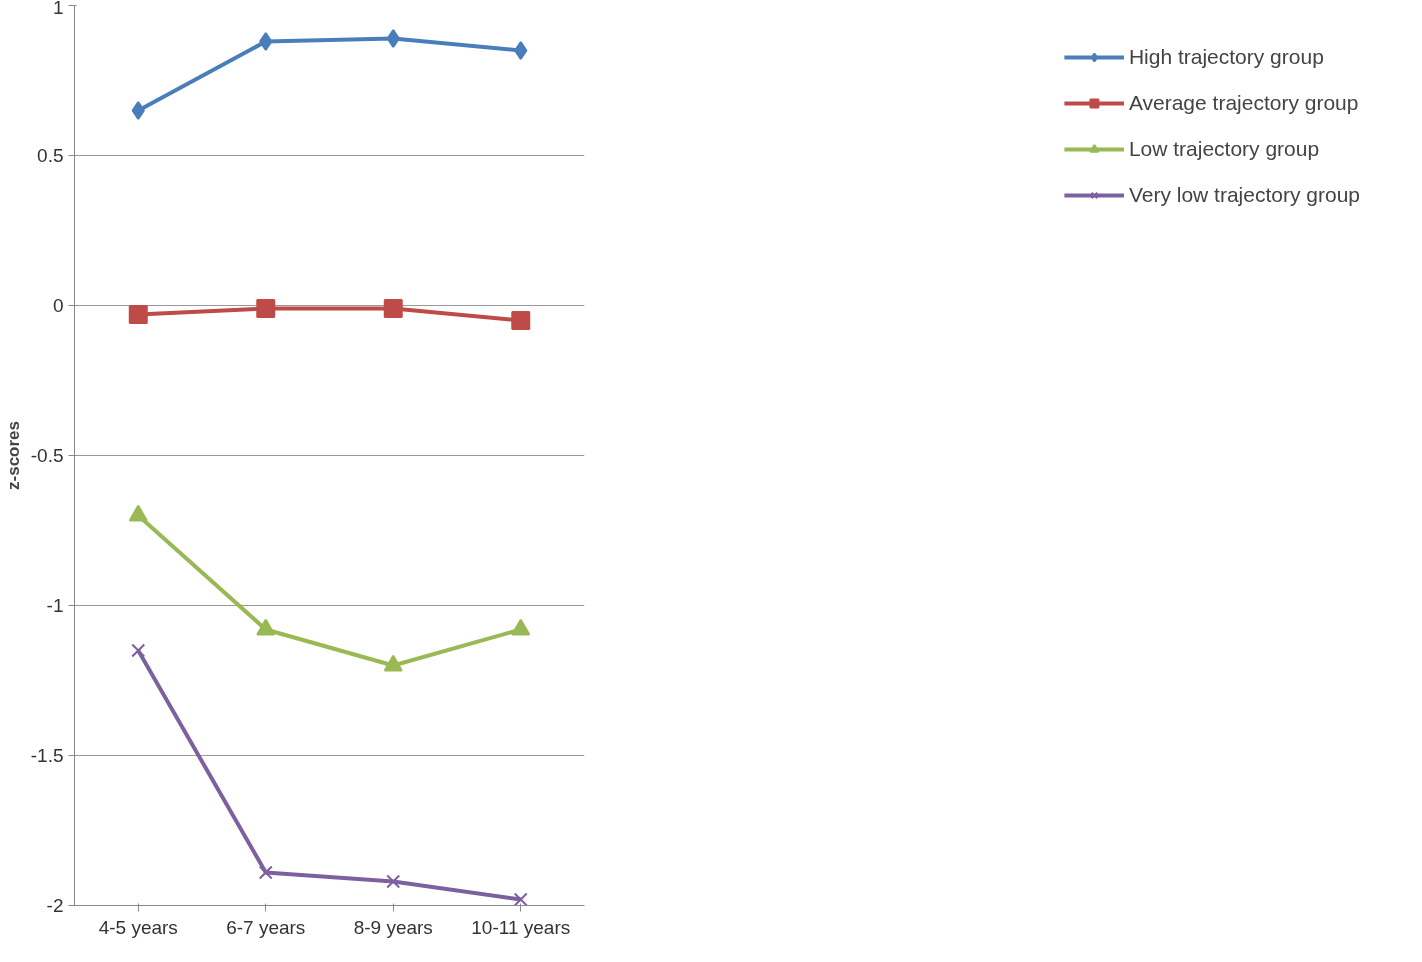 The height and width of the screenshot is (962, 1422). I want to click on x-tick-label: 10-11 years, so click(521, 927).